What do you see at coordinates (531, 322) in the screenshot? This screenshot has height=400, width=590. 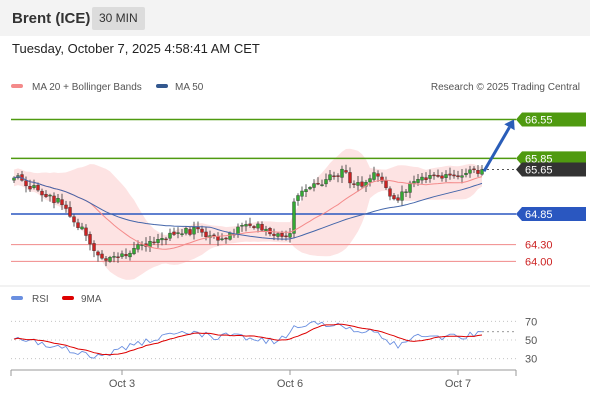 I see `rsi-level-label: 70` at bounding box center [531, 322].